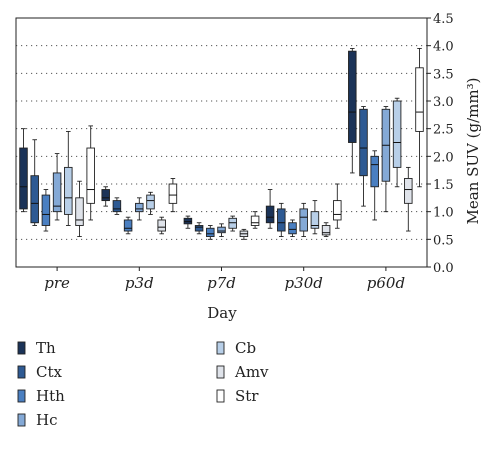 This screenshot has width=500, height=451. I want to click on y-tick-label: 3.5, so click(443, 74).